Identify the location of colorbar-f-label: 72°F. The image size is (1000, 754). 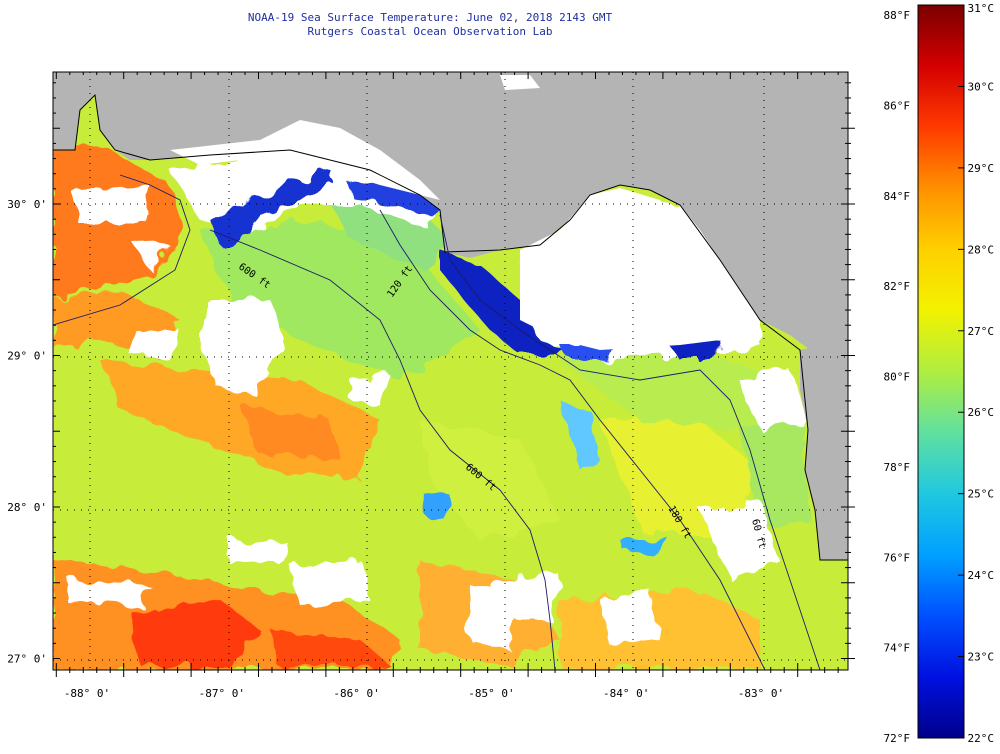
(897, 738).